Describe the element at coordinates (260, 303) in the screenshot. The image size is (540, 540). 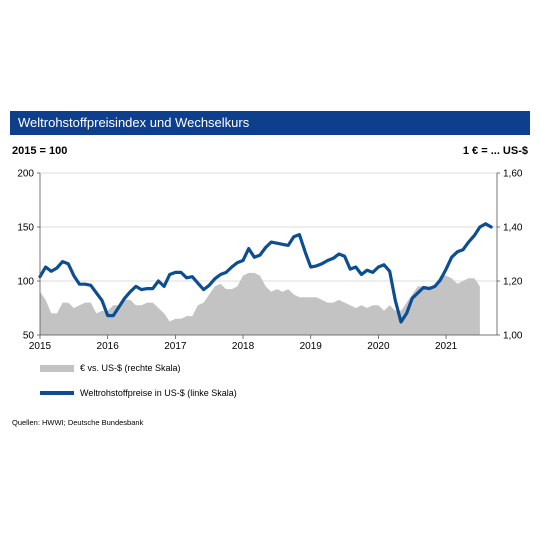
I see `series-area-eur-usd` at that location.